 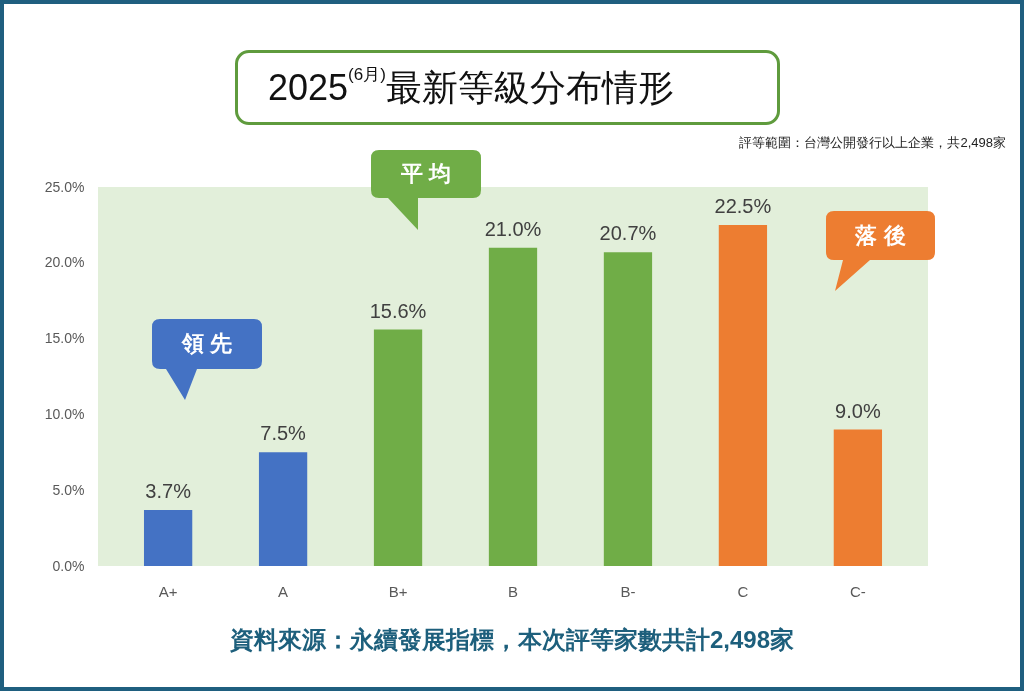 What do you see at coordinates (858, 410) in the screenshot?
I see `data-label: 9.0%` at bounding box center [858, 410].